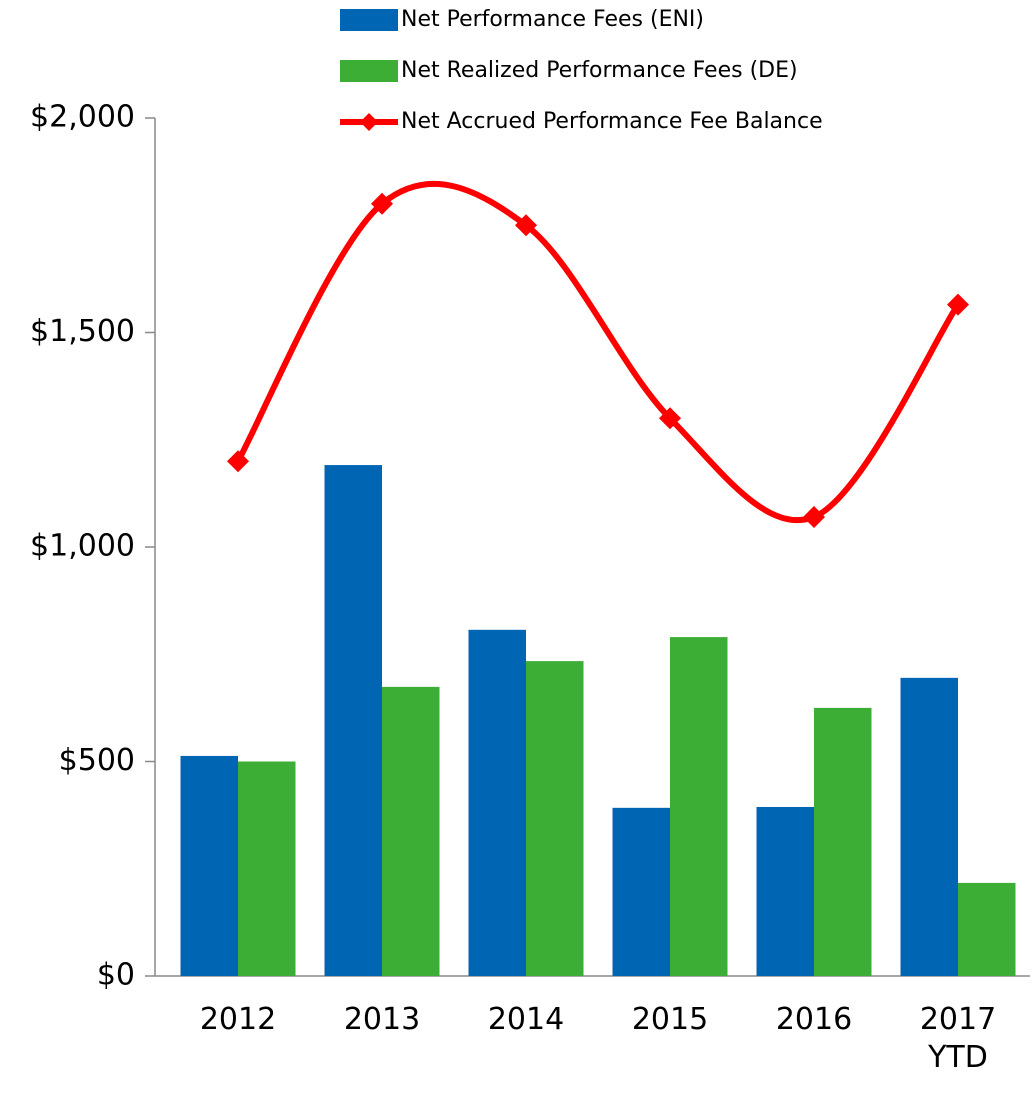 The height and width of the screenshot is (1095, 1032). I want to click on legend-label: Net Realized Performance Fees (DE), so click(599, 70).